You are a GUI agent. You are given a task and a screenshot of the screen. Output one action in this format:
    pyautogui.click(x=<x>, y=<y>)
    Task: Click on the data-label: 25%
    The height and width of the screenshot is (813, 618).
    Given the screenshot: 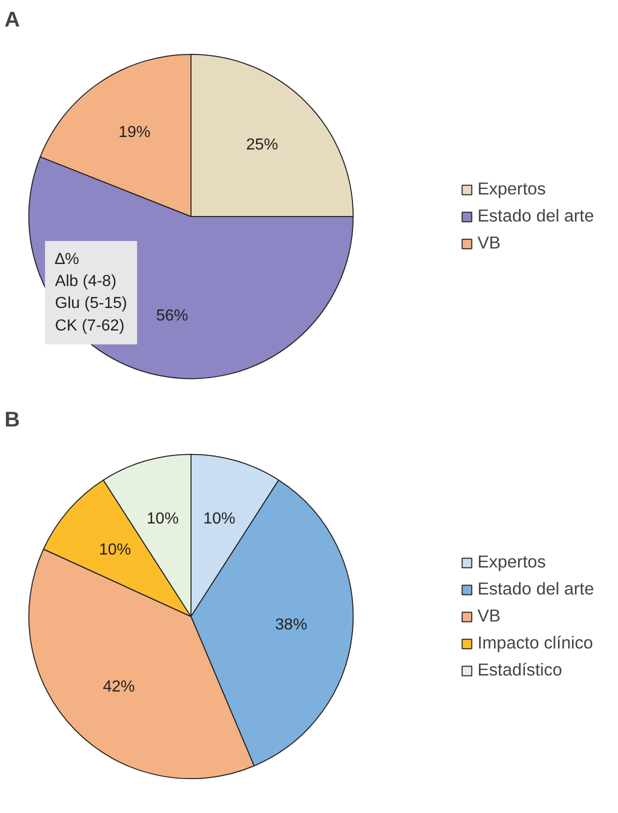 What is the action you would take?
    pyautogui.click(x=262, y=145)
    